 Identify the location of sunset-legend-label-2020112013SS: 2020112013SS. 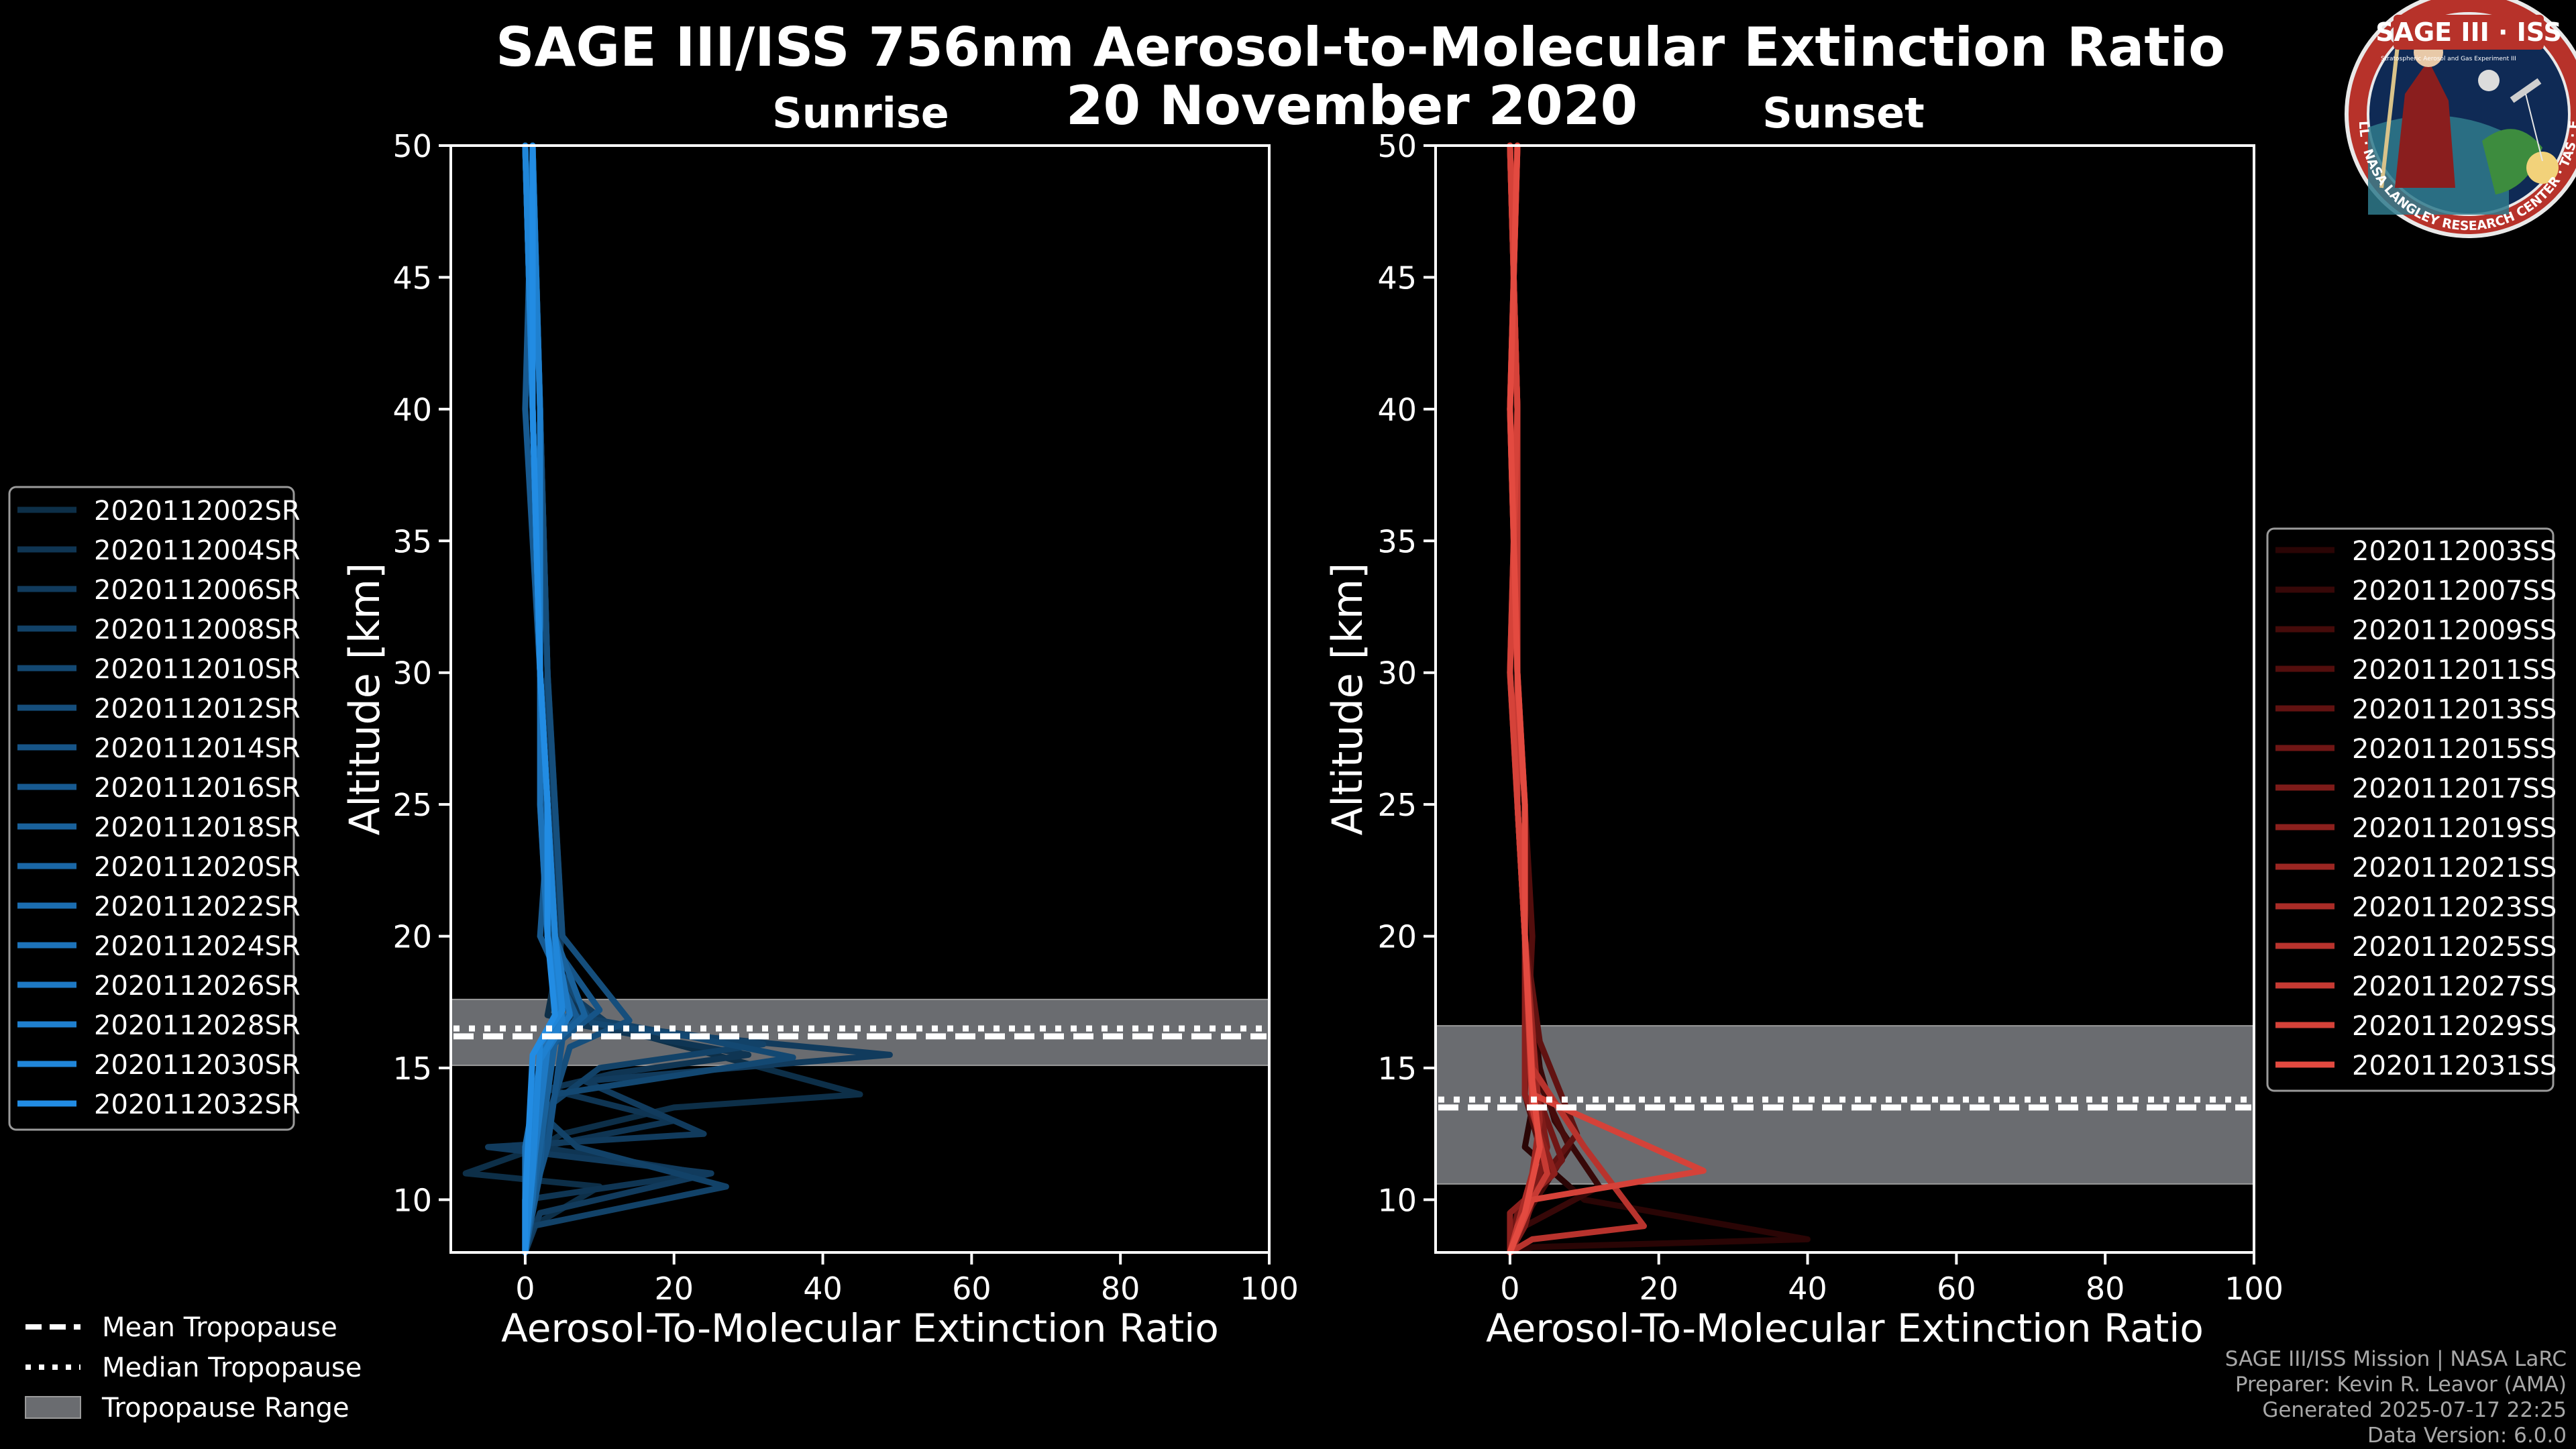
(2454, 709).